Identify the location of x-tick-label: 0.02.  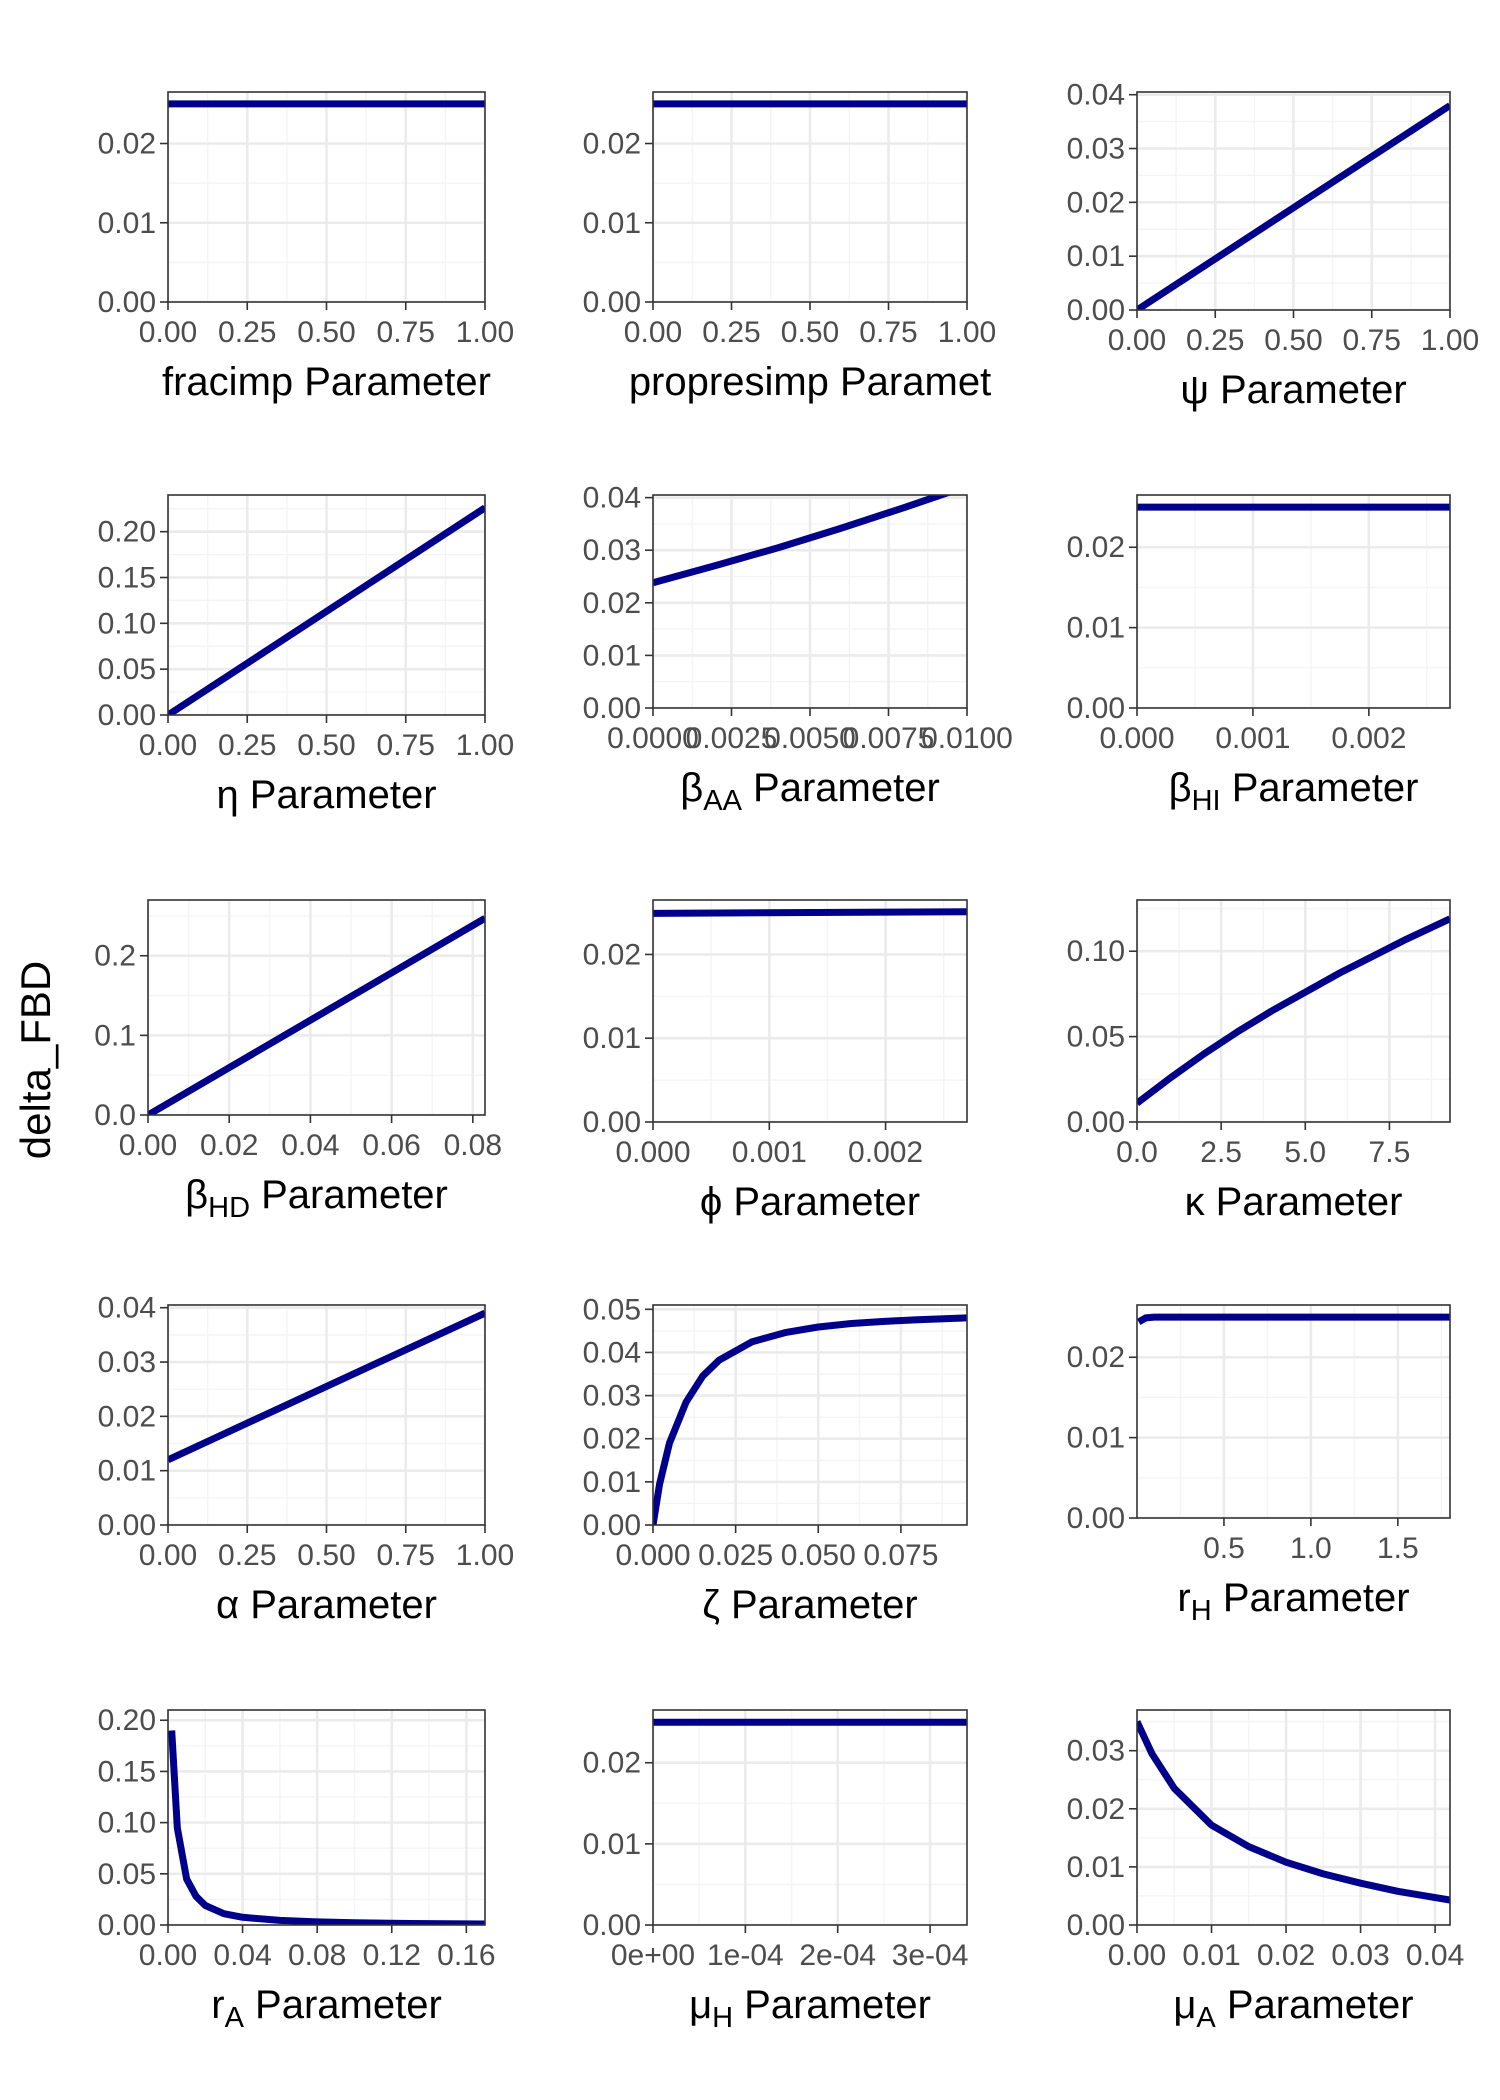
(1286, 1955).